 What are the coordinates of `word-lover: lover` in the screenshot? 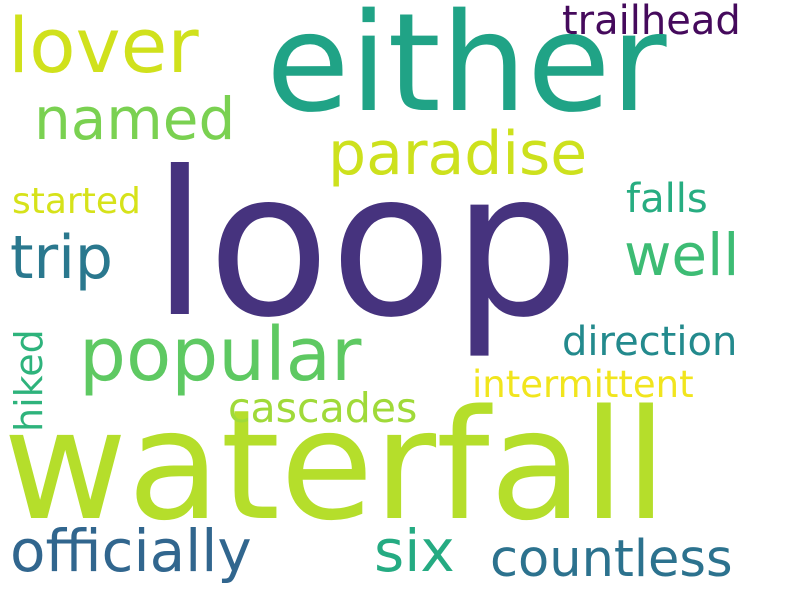 It's located at (103, 45).